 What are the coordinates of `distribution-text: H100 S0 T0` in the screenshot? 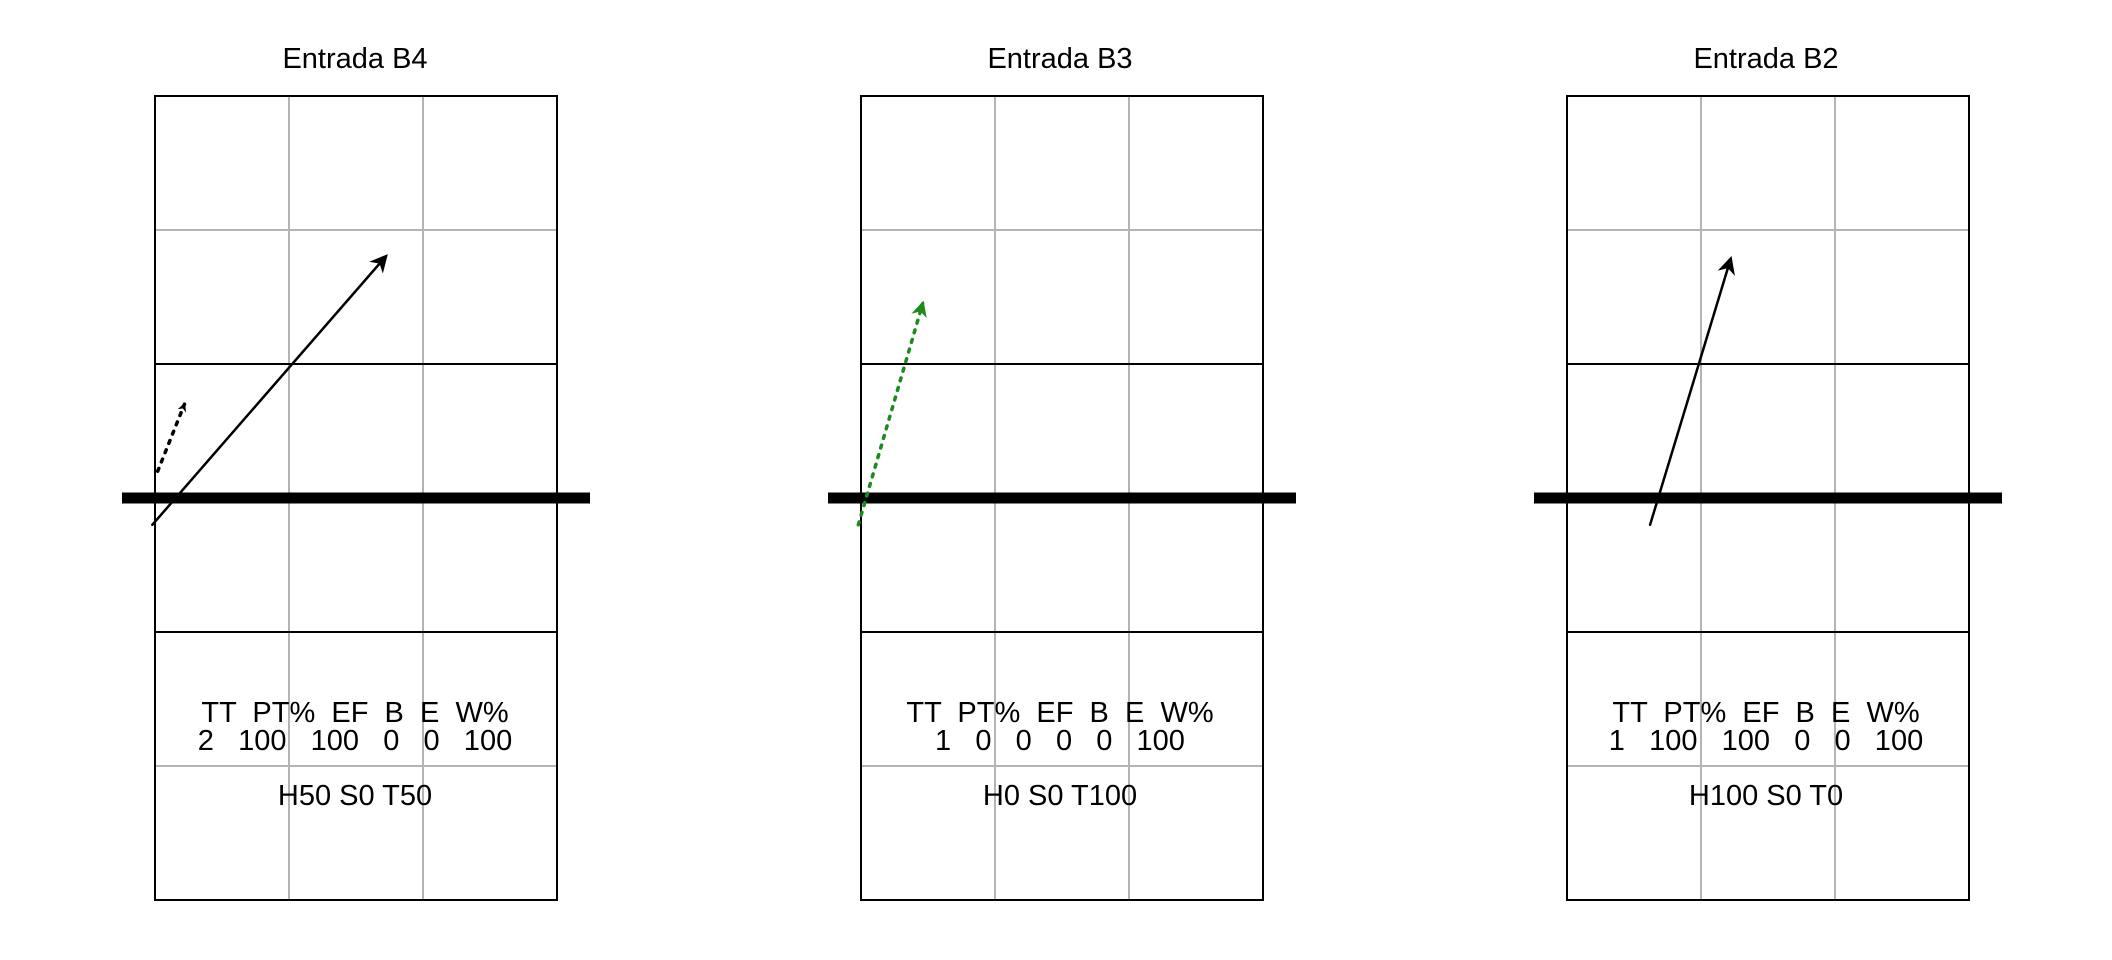 It's located at (1766, 796).